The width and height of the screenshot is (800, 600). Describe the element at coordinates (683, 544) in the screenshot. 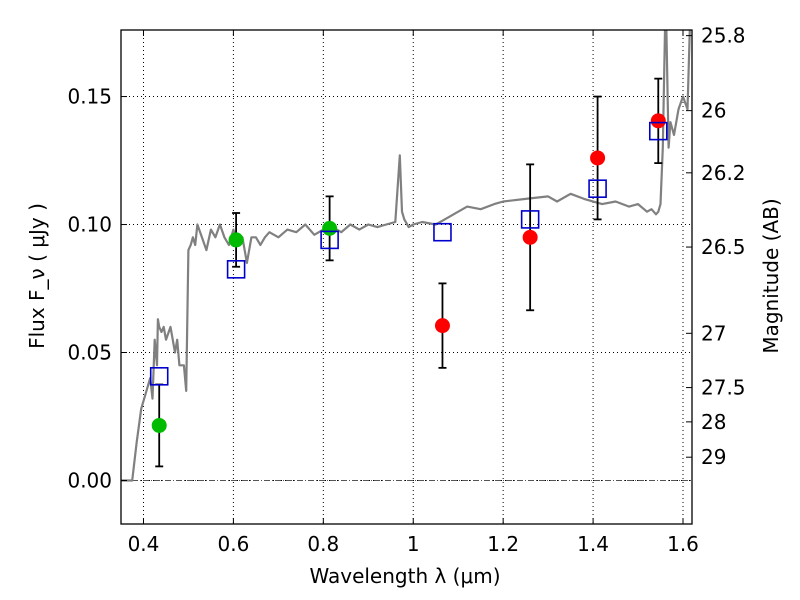

I see `x-tick-label: 1.6` at that location.